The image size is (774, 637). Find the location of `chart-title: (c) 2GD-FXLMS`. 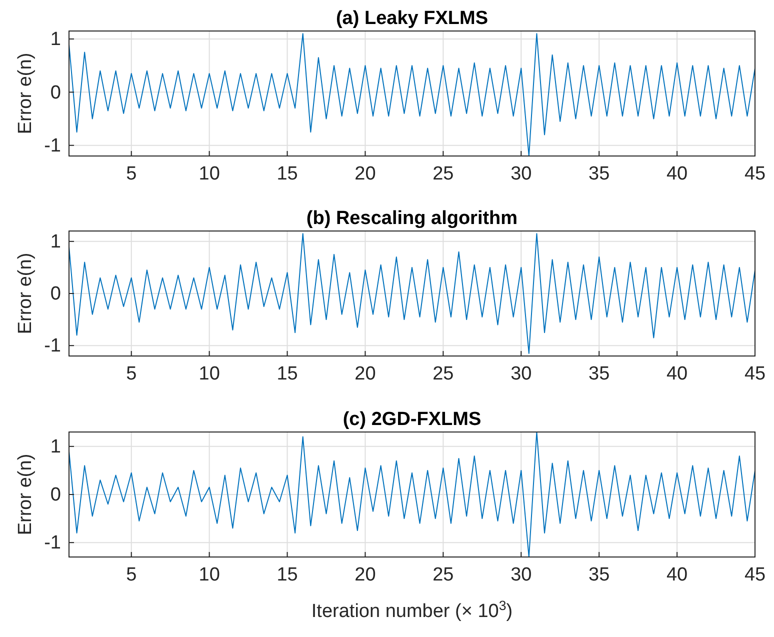

chart-title: (c) 2GD-FXLMS is located at coordinates (412, 419).